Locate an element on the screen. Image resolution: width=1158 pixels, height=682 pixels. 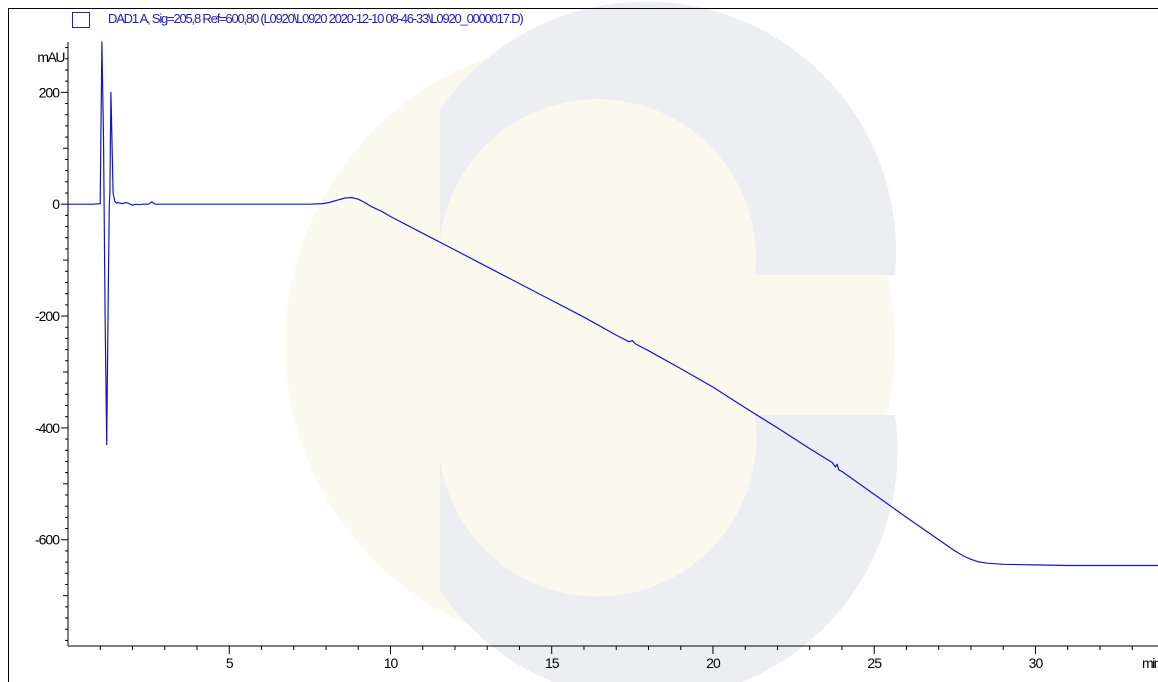
x-tick-label: 10 is located at coordinates (391, 663).